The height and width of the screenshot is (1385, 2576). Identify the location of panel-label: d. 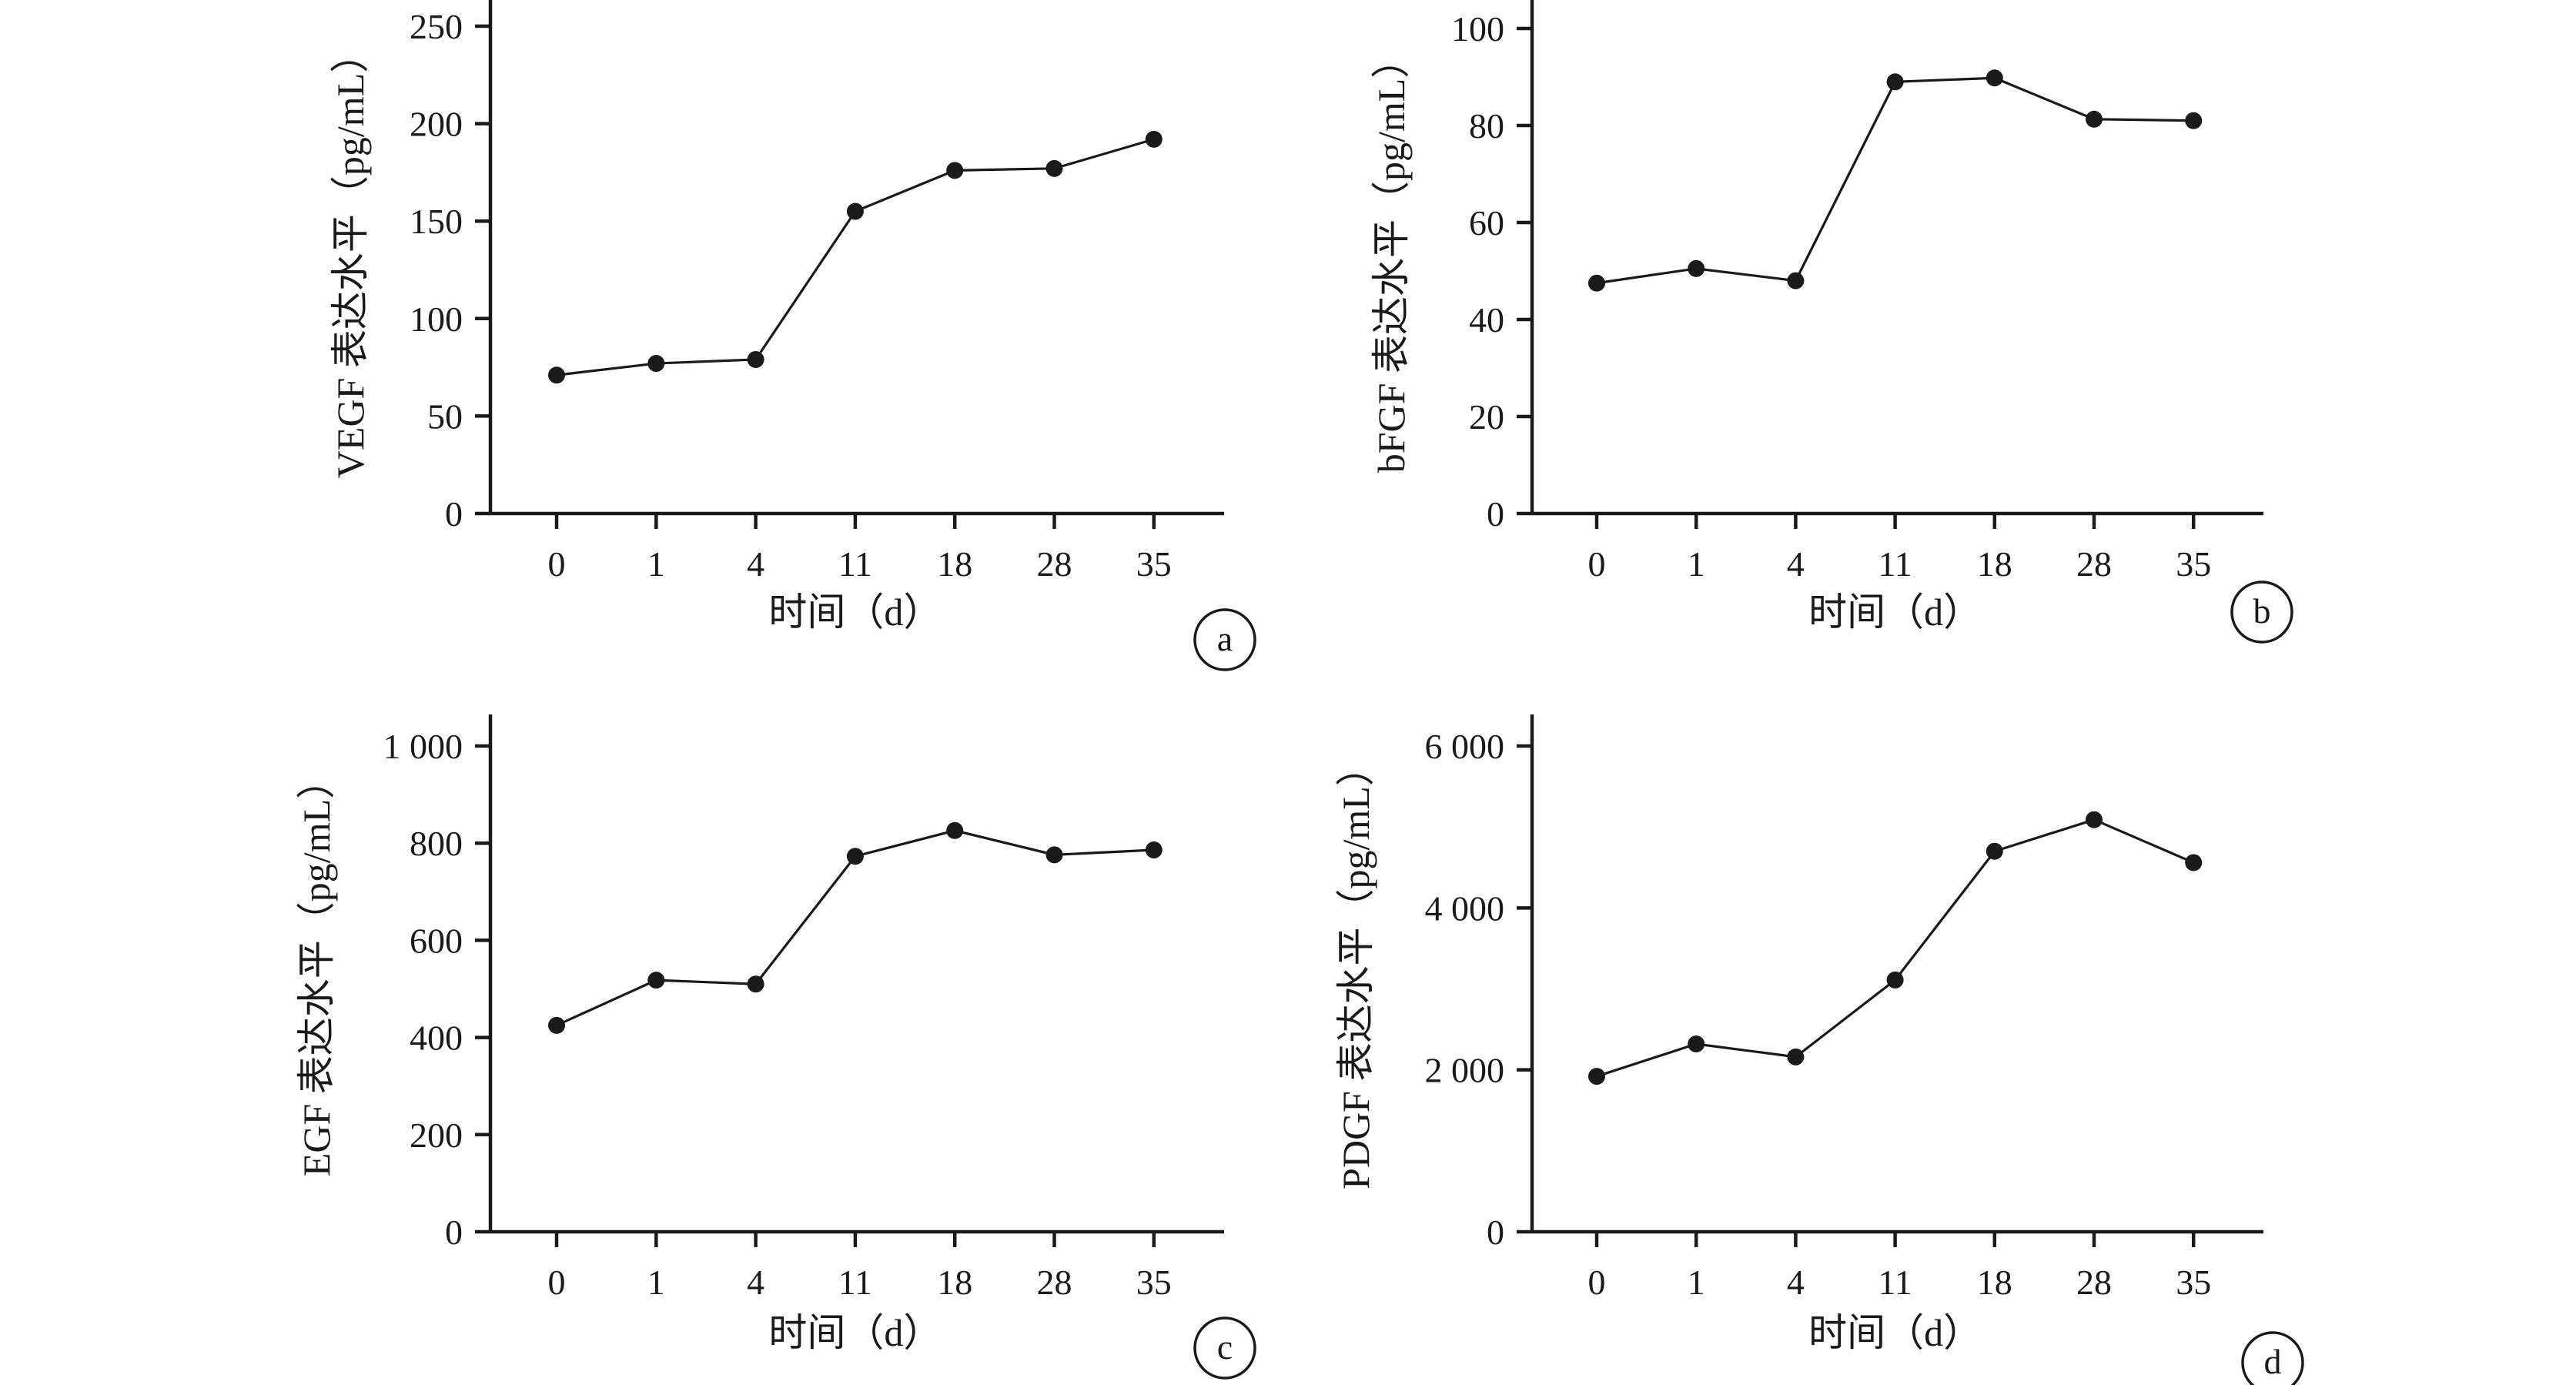
(2273, 1361).